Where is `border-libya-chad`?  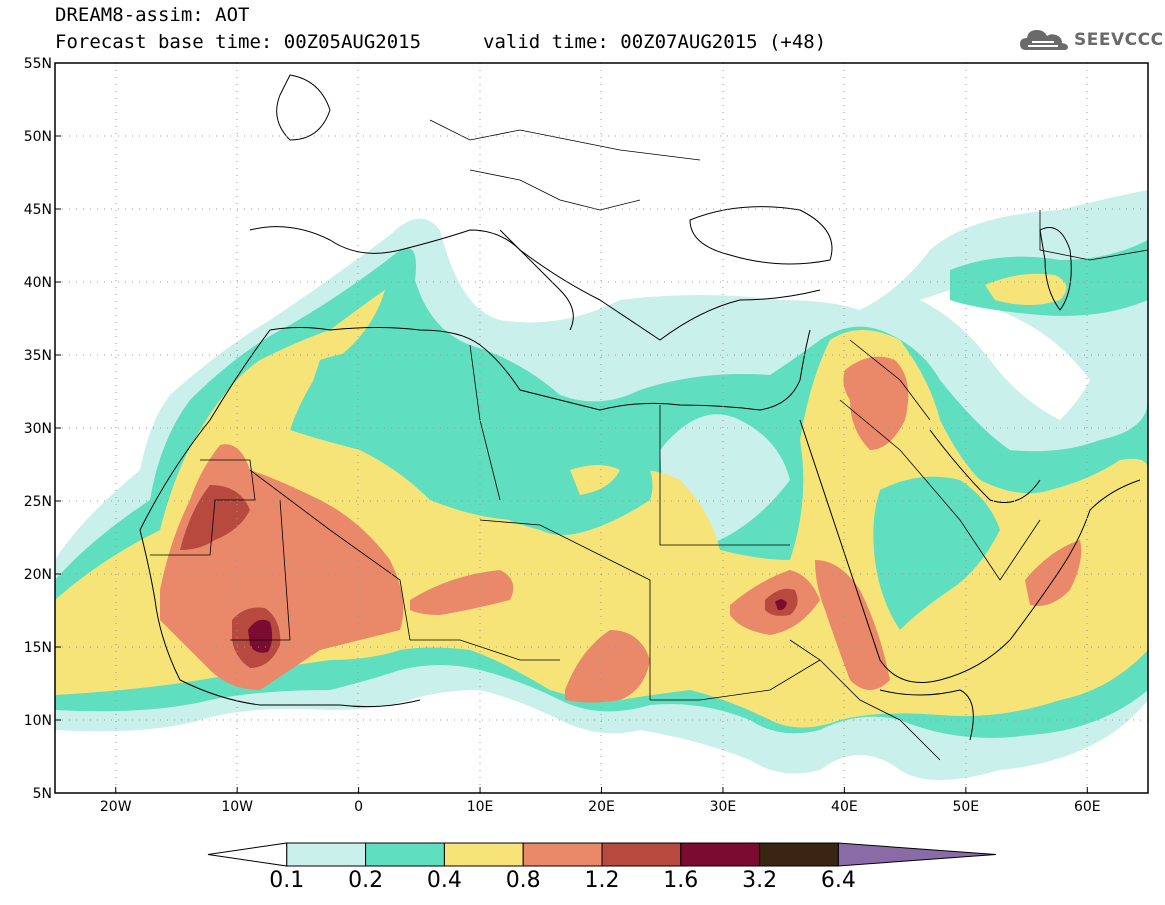
border-libya-chad is located at coordinates (565, 609).